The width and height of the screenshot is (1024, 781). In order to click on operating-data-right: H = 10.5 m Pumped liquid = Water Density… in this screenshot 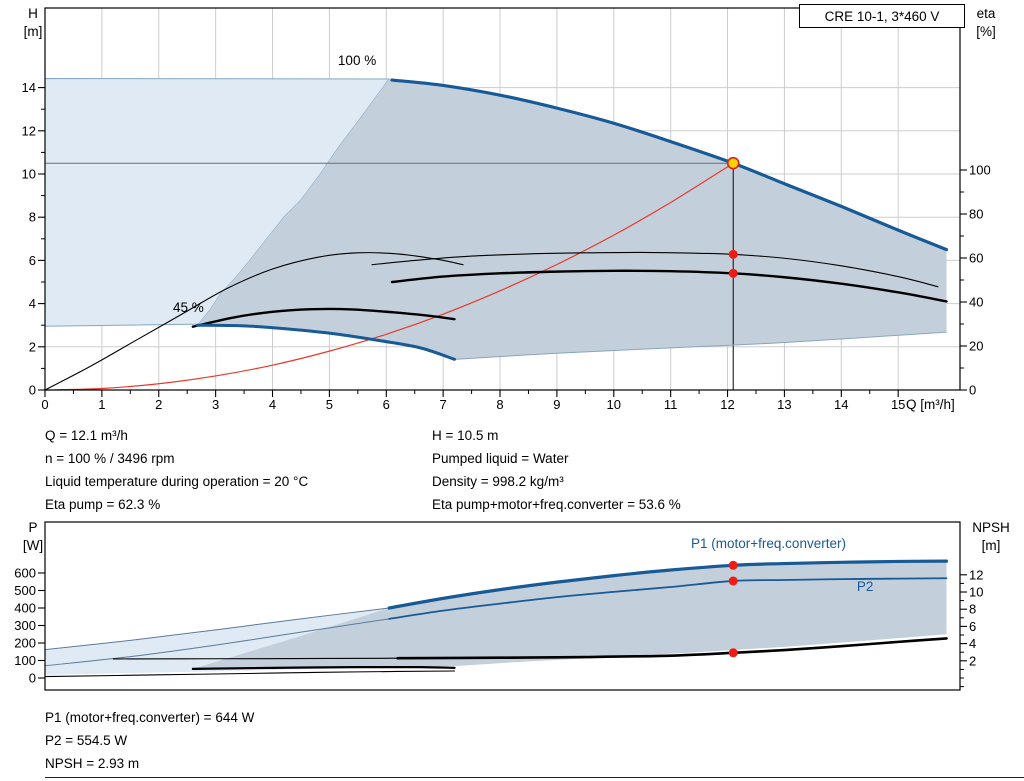, I will do `click(556, 470)`.